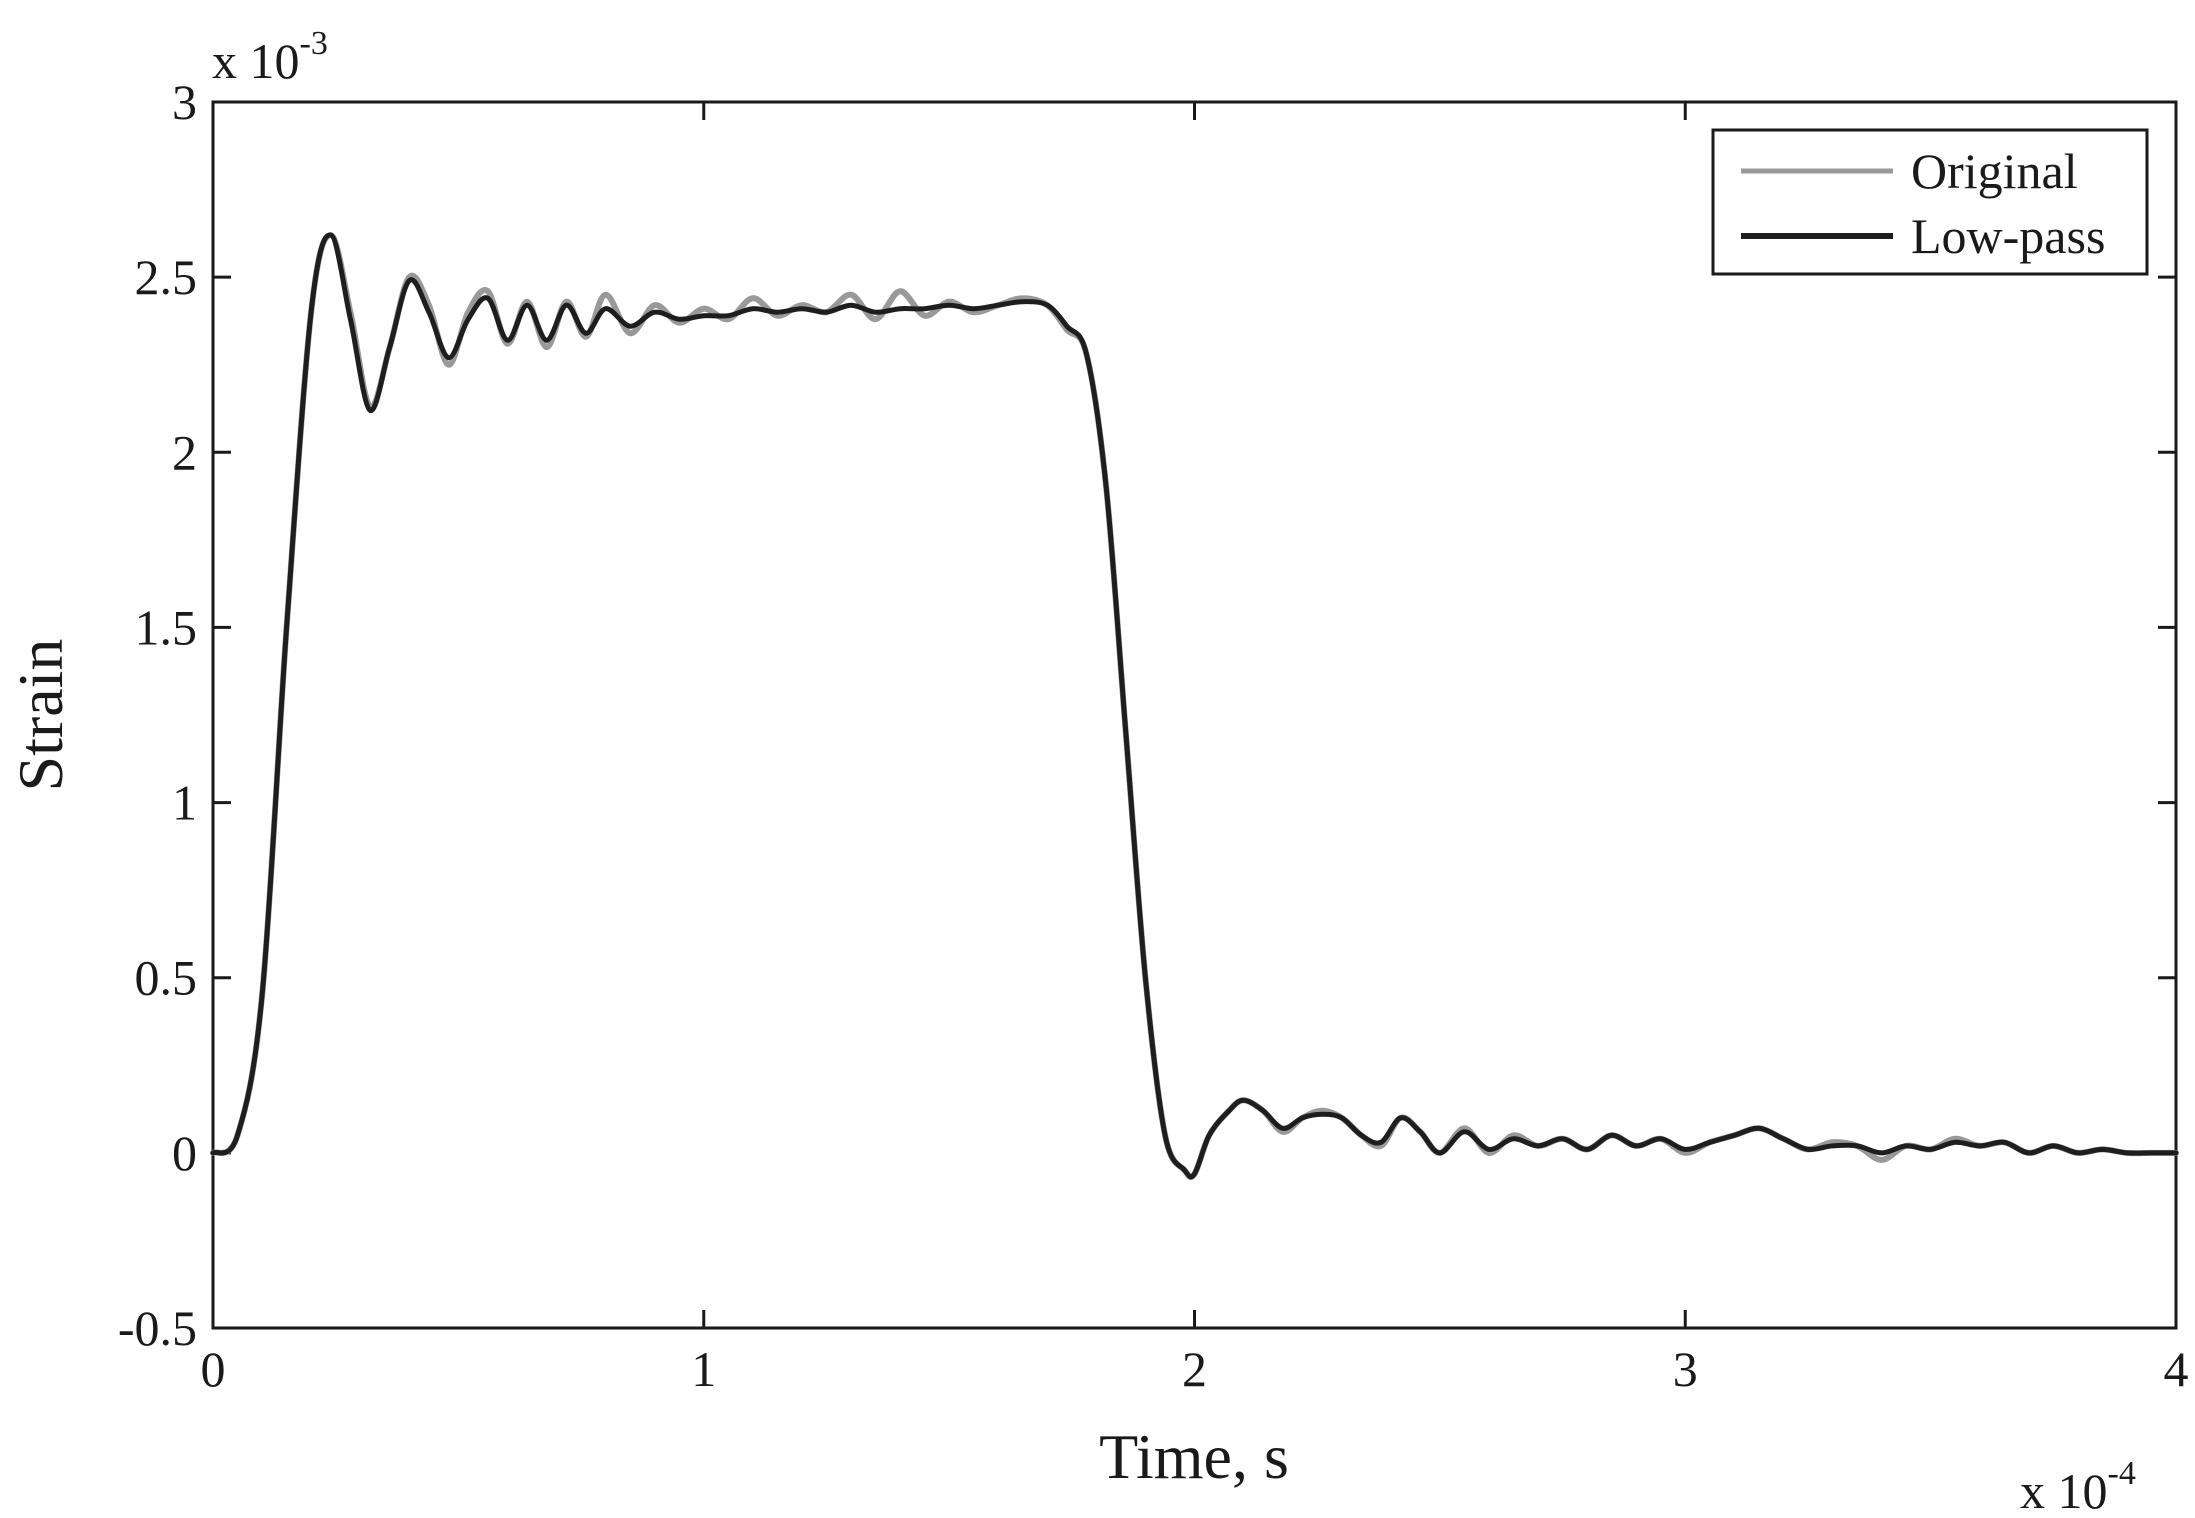  Describe the element at coordinates (166, 978) in the screenshot. I see `y-tick-label: 0.5` at that location.